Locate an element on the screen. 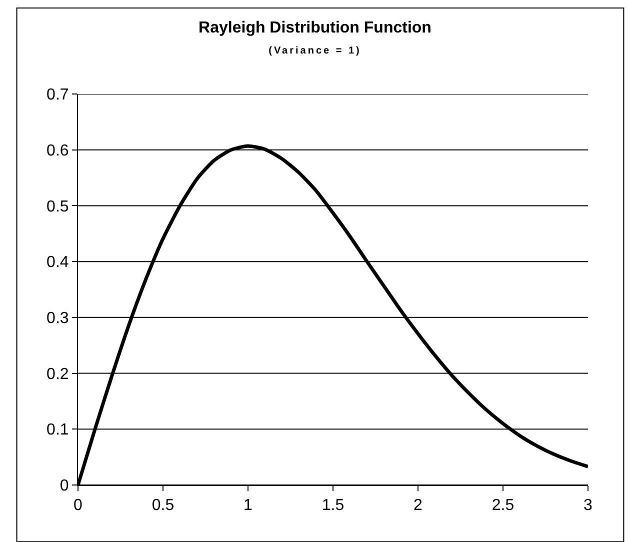 This screenshot has width=630, height=542. chart-title: Rayleigh Distribution Function is located at coordinates (315, 28).